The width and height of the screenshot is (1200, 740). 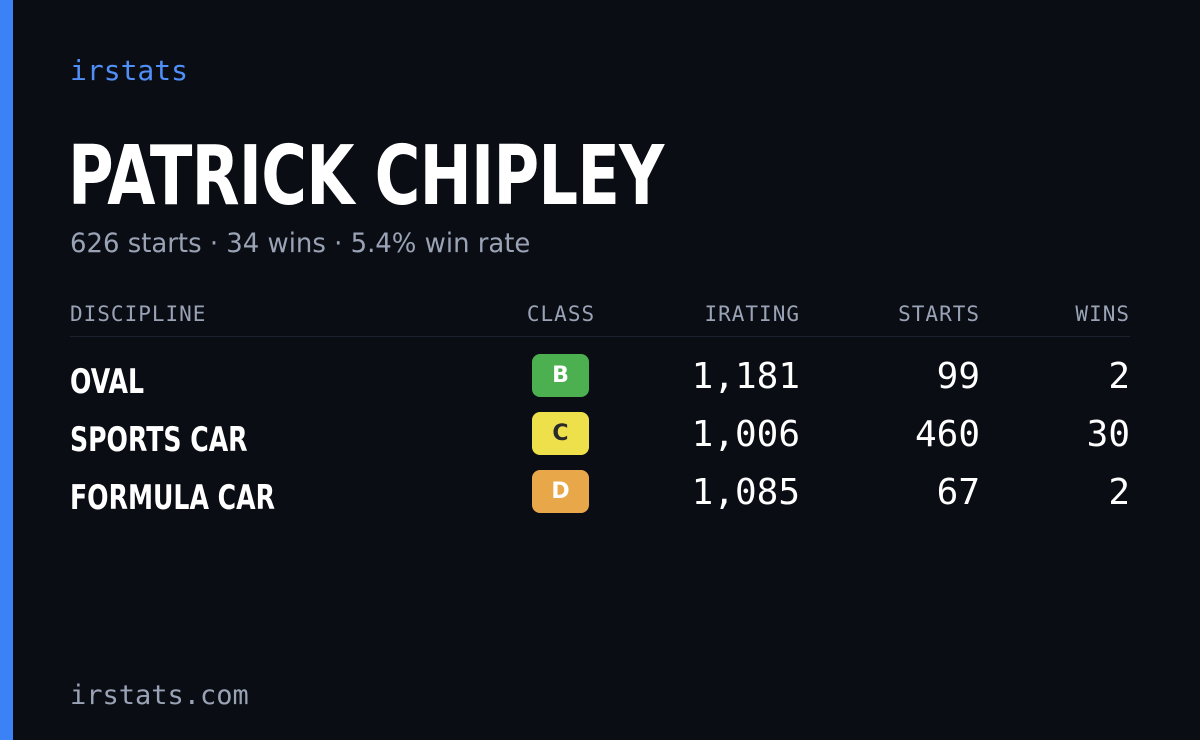 What do you see at coordinates (600, 383) in the screenshot?
I see `table-row: OVAL B 1,181 99 2` at bounding box center [600, 383].